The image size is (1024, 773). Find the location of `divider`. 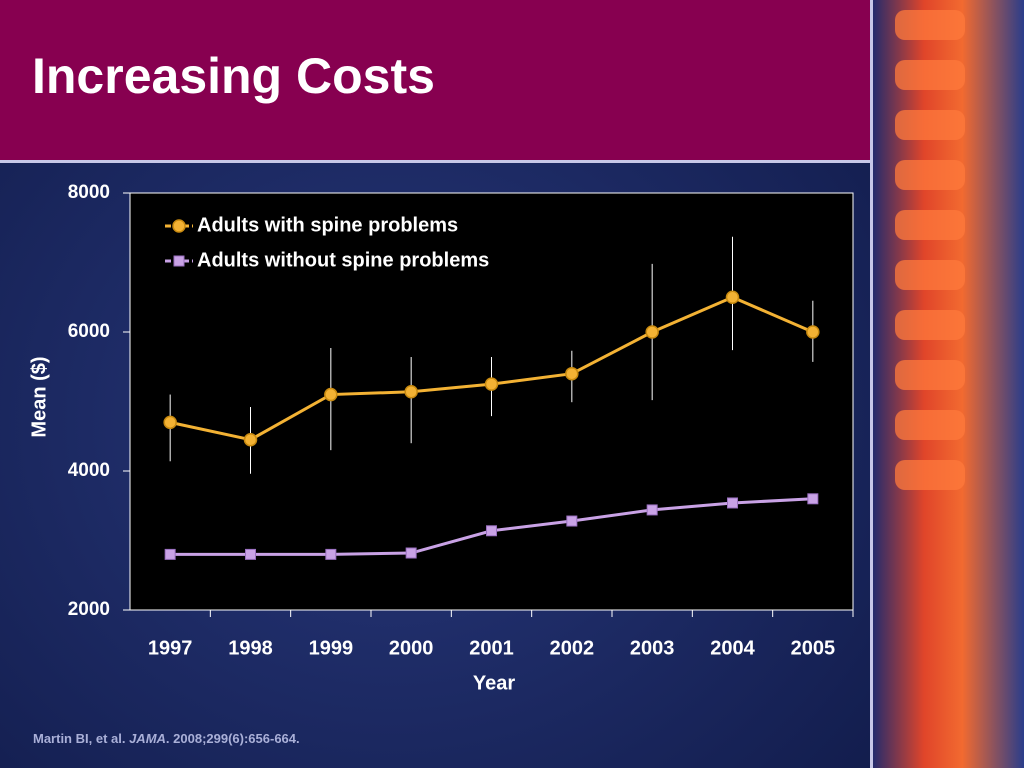

divider is located at coordinates (871, 384).